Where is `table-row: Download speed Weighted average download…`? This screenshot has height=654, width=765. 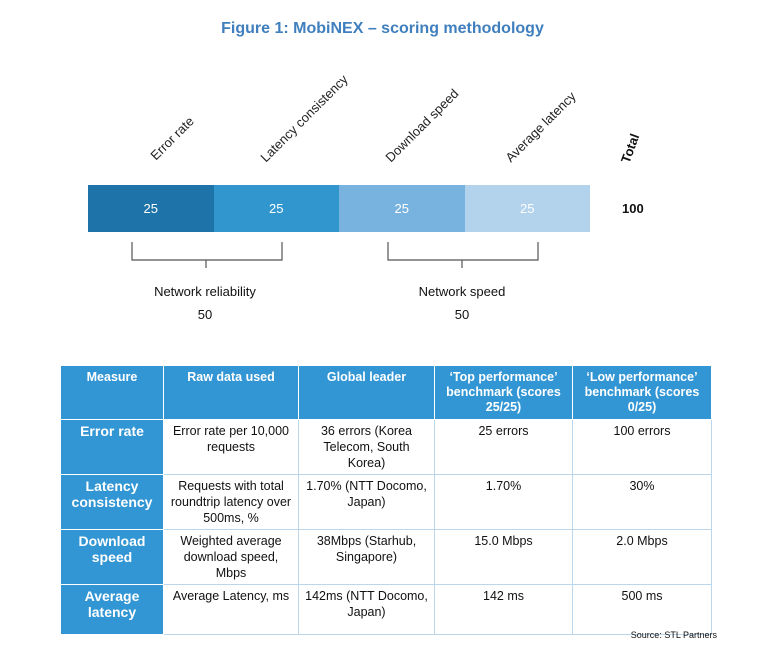
table-row: Download speed Weighted average download… is located at coordinates (386, 557).